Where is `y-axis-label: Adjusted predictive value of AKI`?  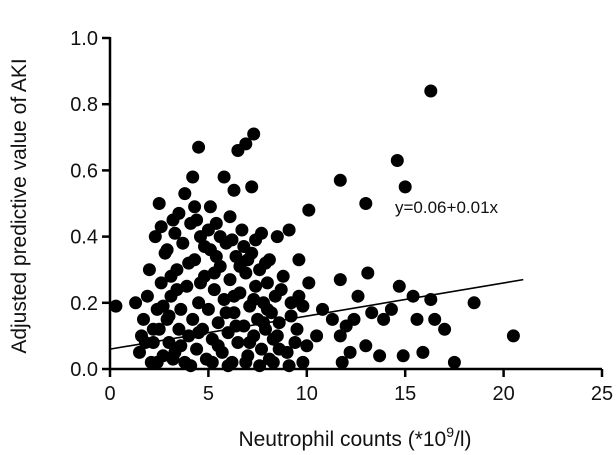
y-axis-label: Adjusted predictive value of AKI is located at coordinates (19, 205).